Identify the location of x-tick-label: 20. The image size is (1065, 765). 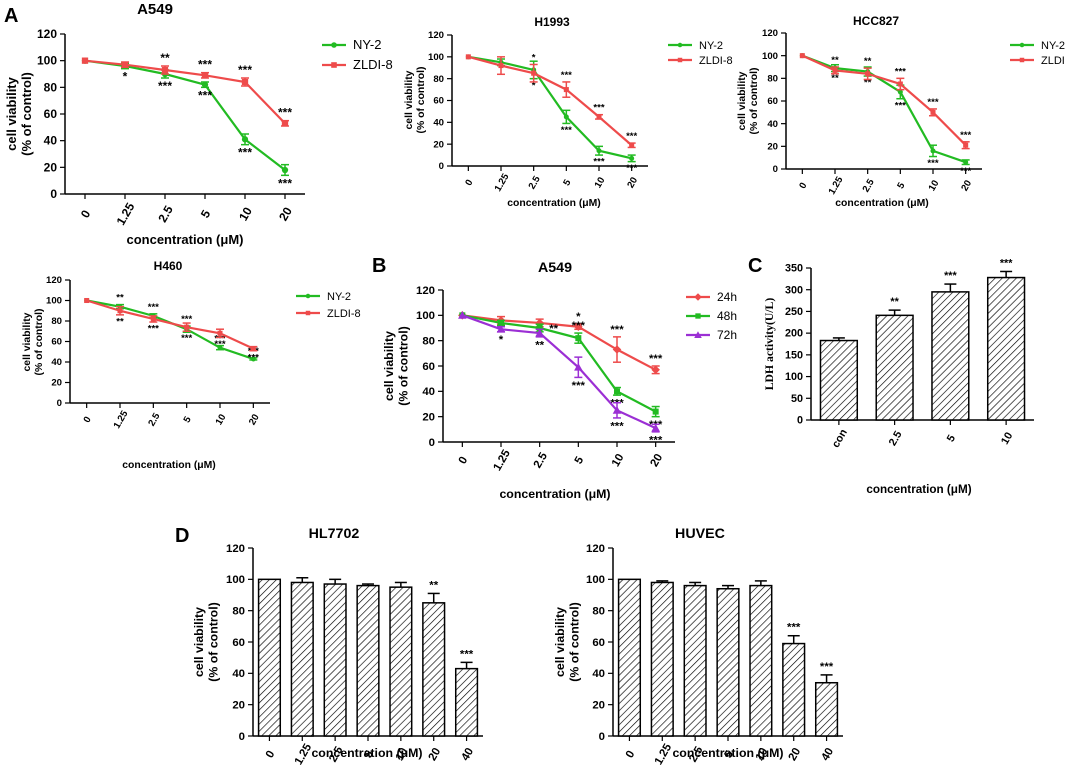
(795, 754).